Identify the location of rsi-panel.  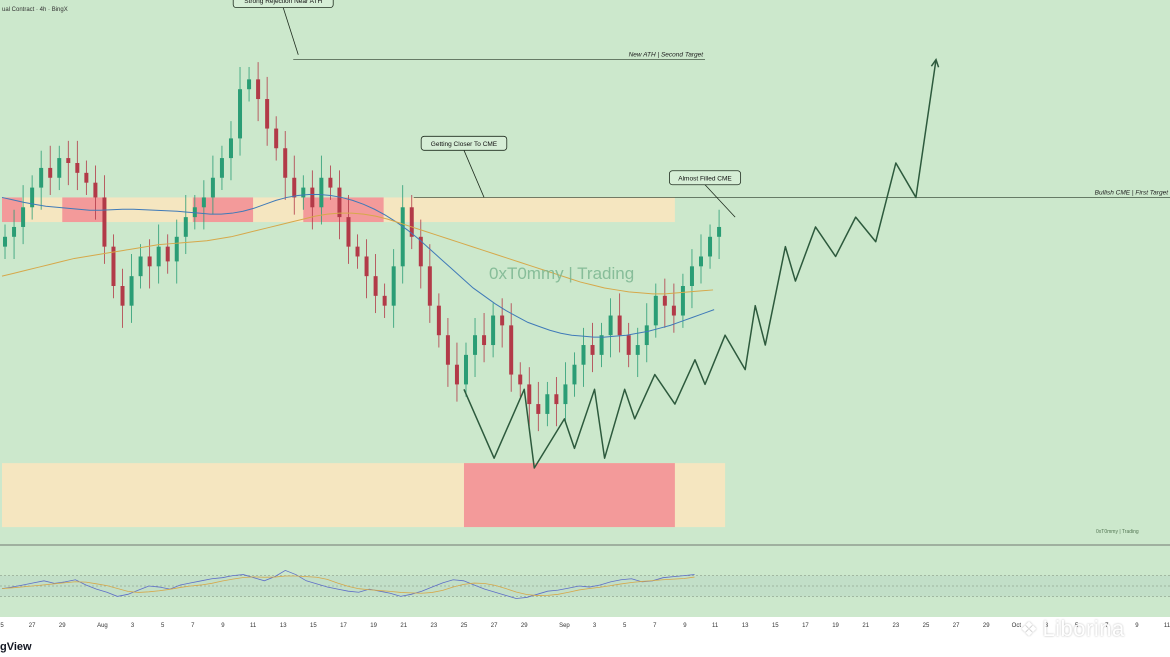
(585, 584).